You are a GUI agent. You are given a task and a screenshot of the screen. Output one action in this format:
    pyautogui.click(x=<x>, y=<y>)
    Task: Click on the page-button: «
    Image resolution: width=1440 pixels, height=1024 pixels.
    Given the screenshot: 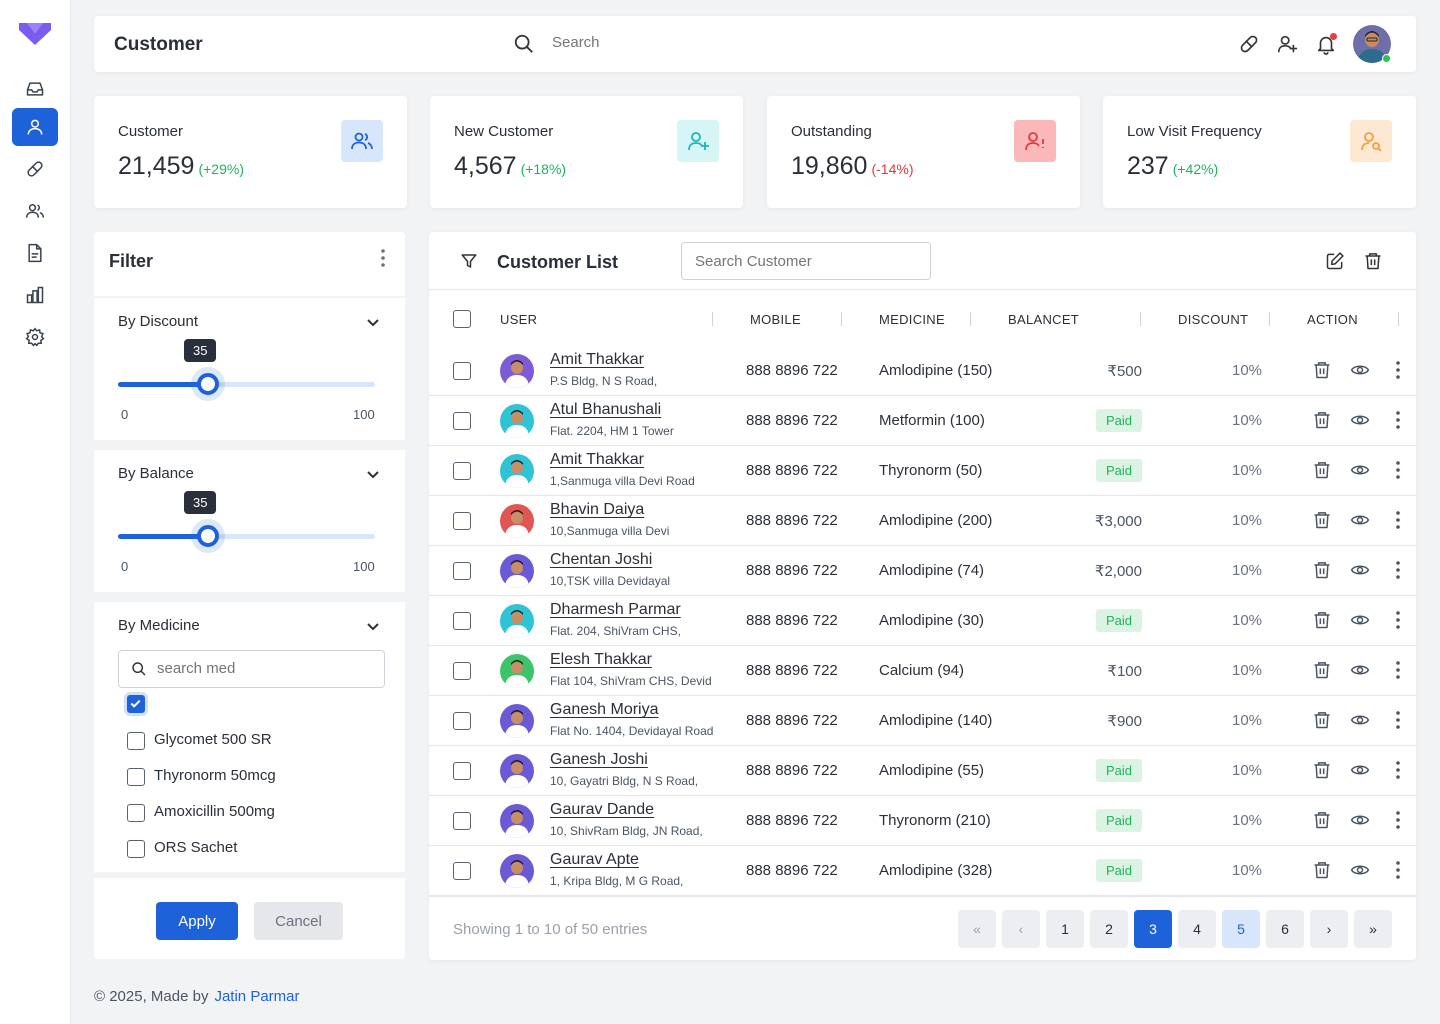 What is the action you would take?
    pyautogui.click(x=977, y=929)
    